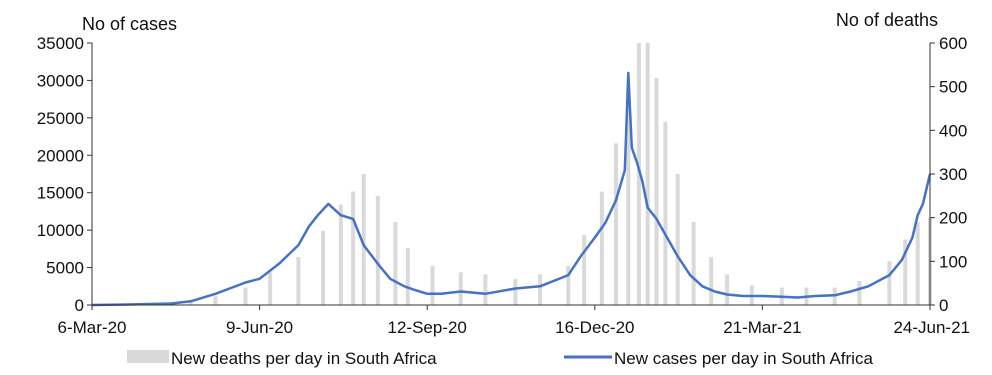  Describe the element at coordinates (79, 305) in the screenshot. I see `left-tick-label: 0` at that location.